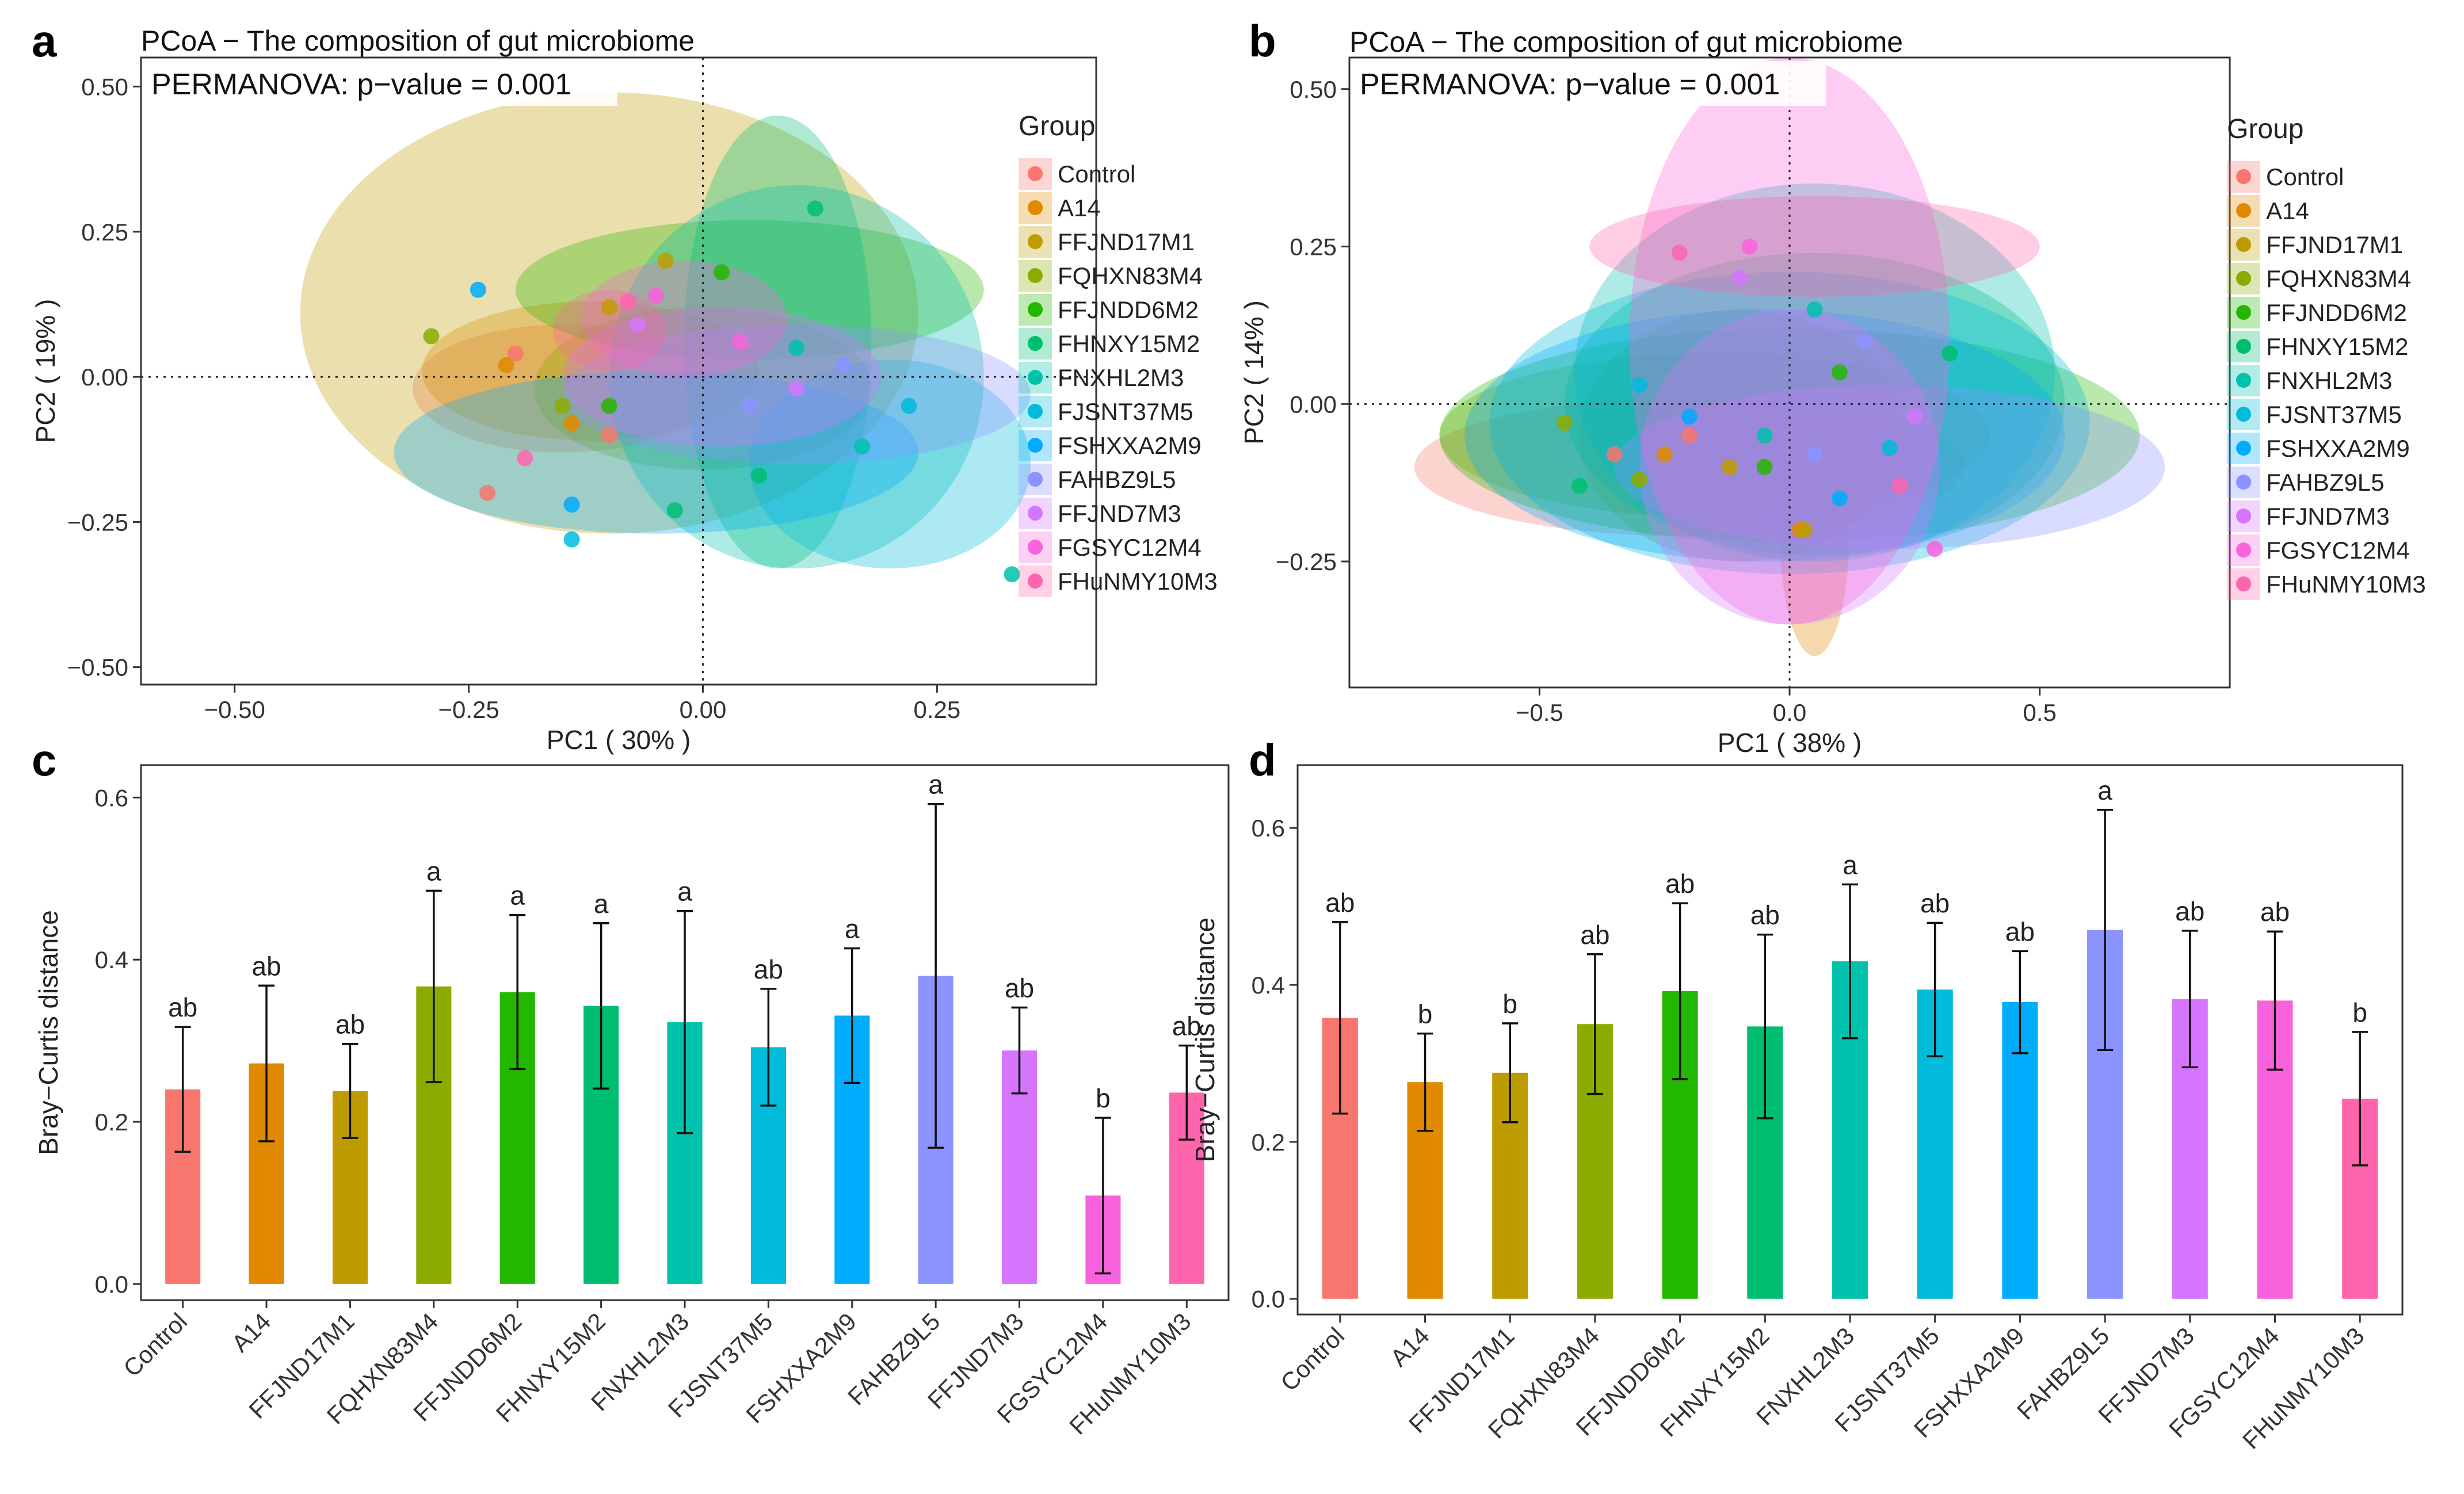 The width and height of the screenshot is (2464, 1494). Describe the element at coordinates (506, 365) in the screenshot. I see `point-A14` at that location.